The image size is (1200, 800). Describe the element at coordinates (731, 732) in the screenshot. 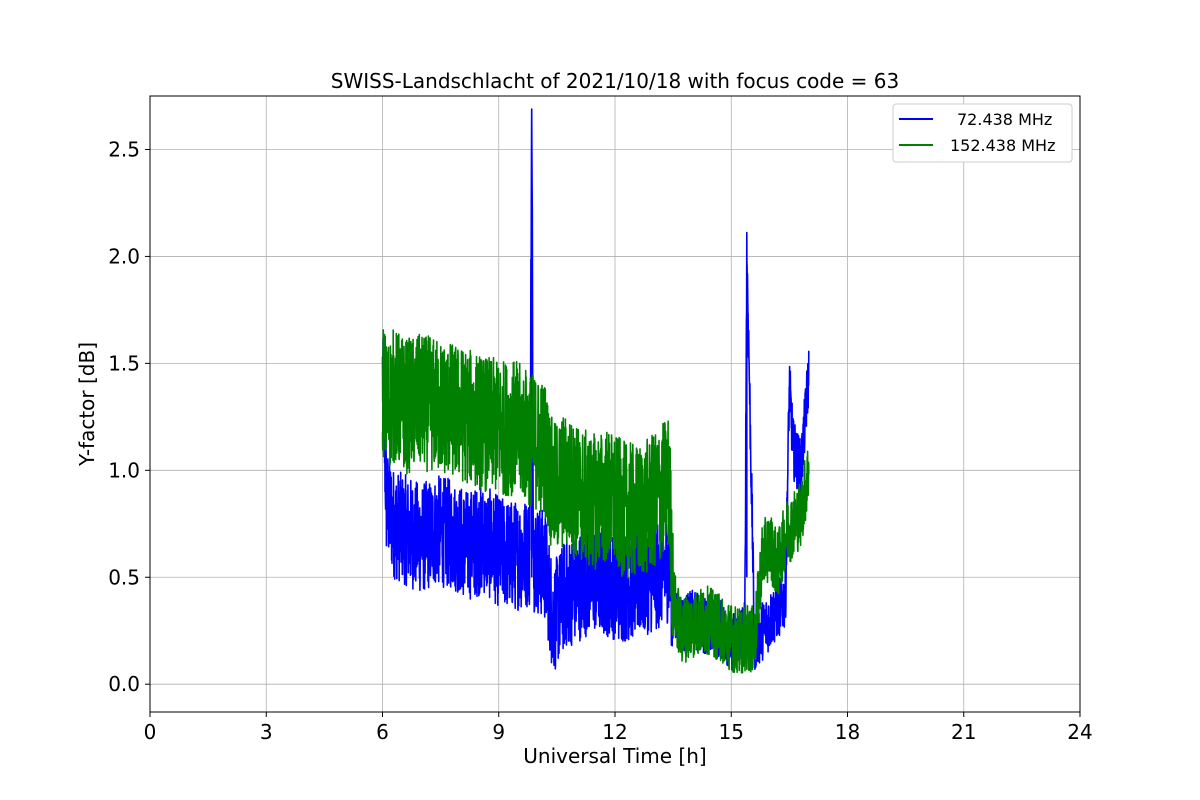

I see `x-tick-label: 15` at that location.